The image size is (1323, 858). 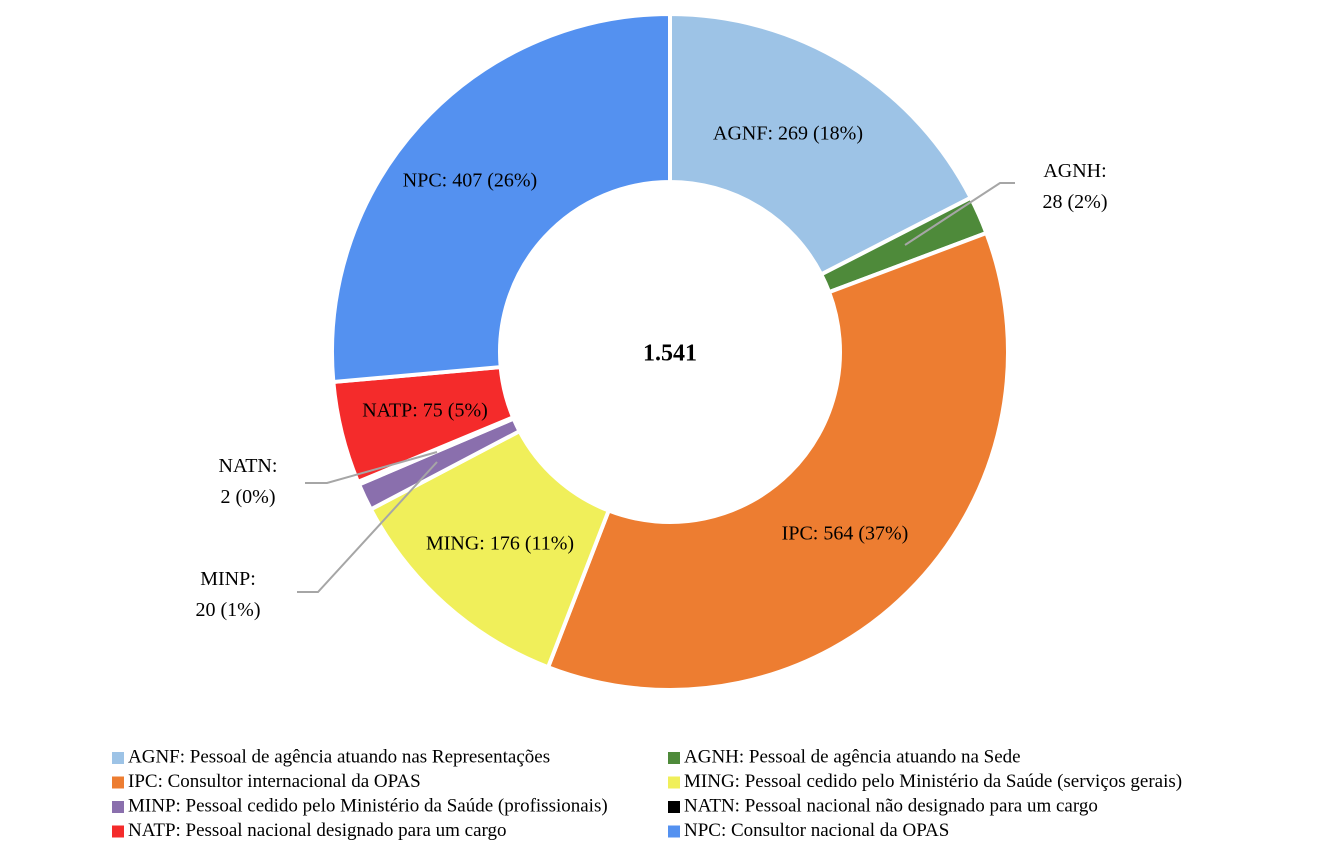 What do you see at coordinates (1075, 186) in the screenshot?
I see `data-label: AGNH: 28 (2%)` at bounding box center [1075, 186].